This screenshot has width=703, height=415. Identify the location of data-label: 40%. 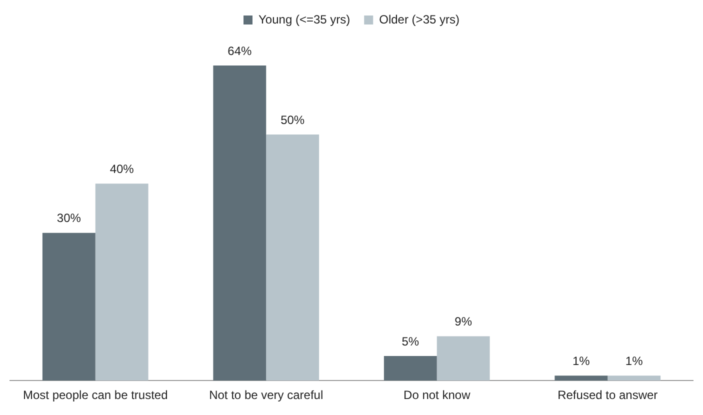
(122, 169).